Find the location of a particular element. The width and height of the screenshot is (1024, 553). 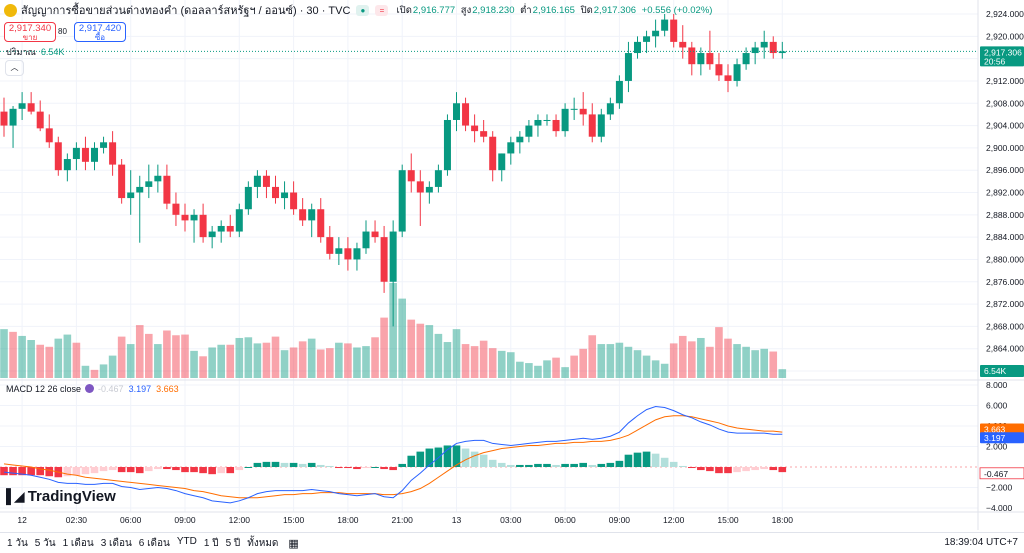

market-status-icon: ● is located at coordinates (363, 10).